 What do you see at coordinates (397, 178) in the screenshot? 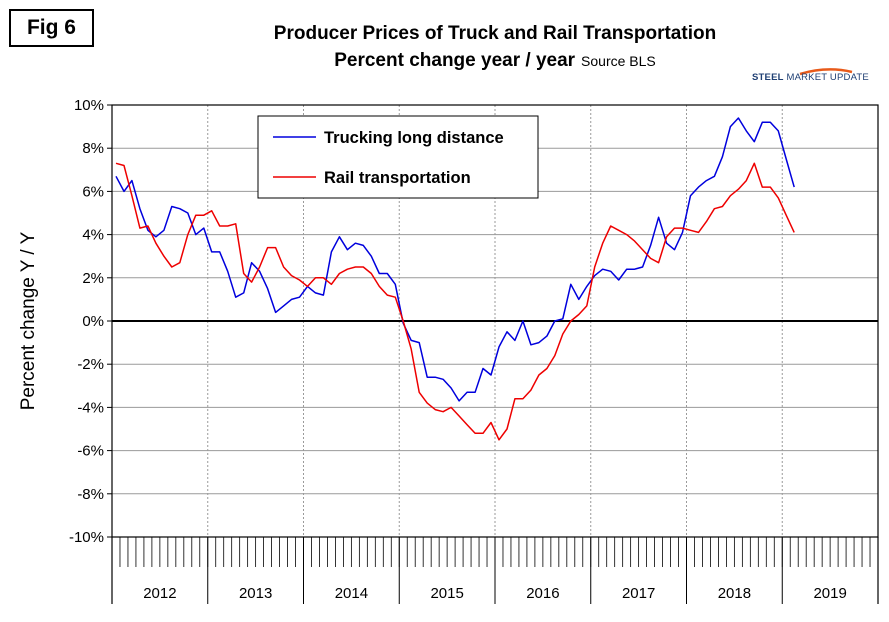
I see `legend-label: Rail transportation` at bounding box center [397, 178].